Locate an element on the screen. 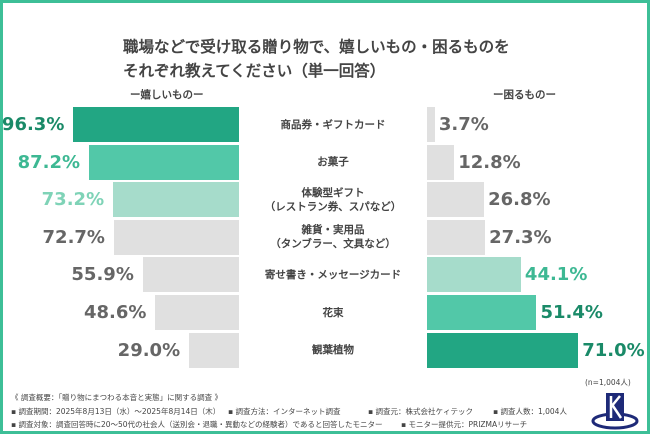 This screenshot has height=434, width=650. category-label: 観葉植物 is located at coordinates (333, 350).